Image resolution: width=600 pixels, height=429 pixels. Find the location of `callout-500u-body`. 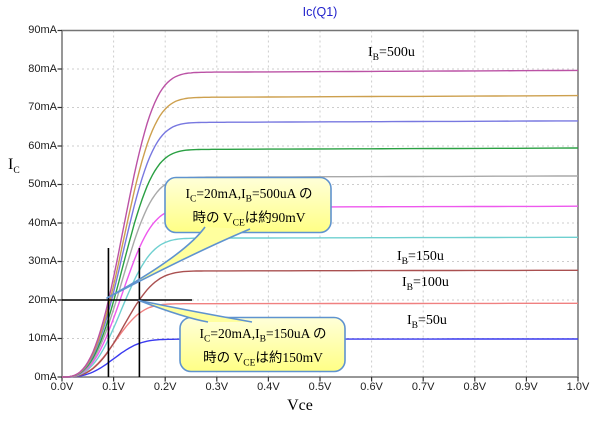

callout-500u-body is located at coordinates (248, 205).